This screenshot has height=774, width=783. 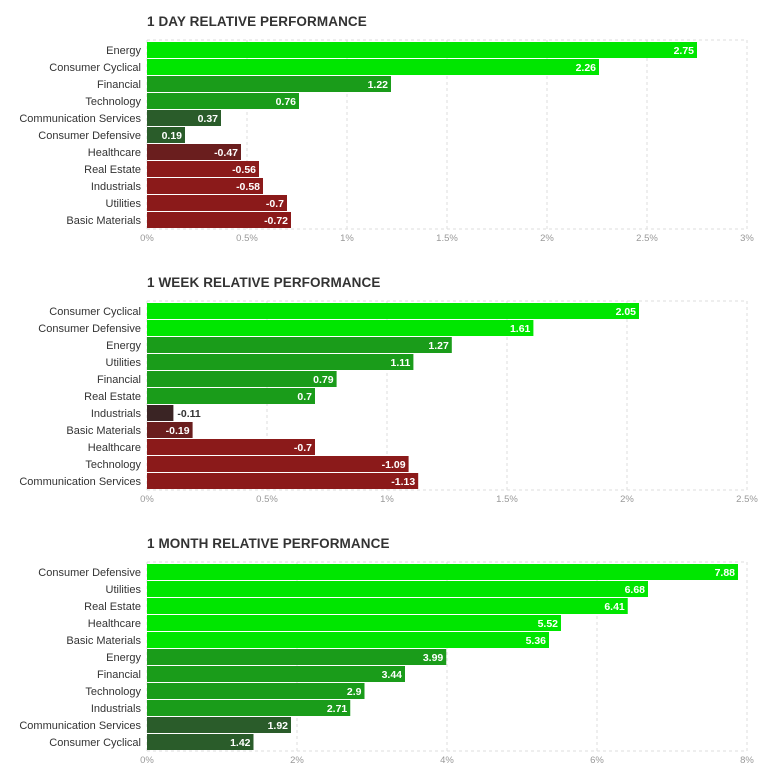 What do you see at coordinates (394, 465) in the screenshot?
I see `data-label: -1.09` at bounding box center [394, 465].